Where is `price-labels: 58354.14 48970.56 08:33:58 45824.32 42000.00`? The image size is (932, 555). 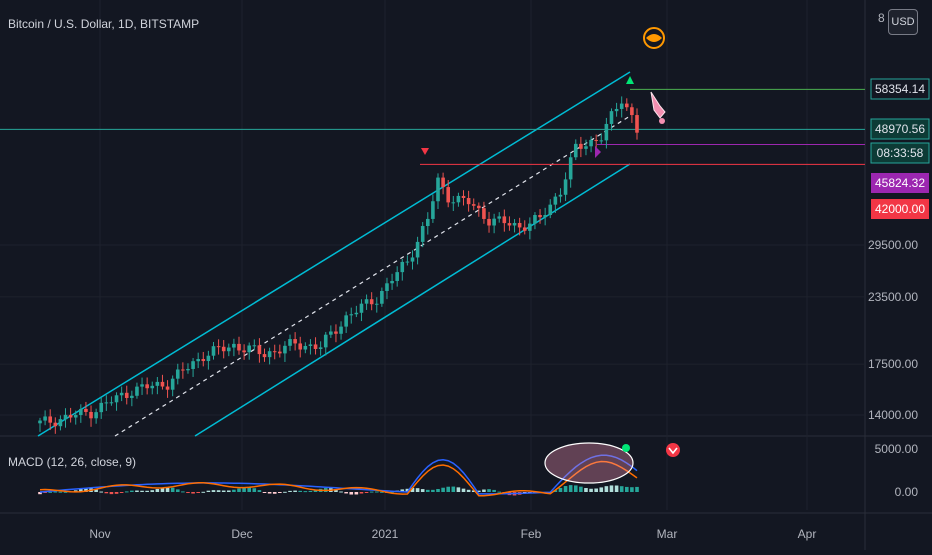
price-labels: 58354.14 48970.56 08:33:58 45824.32 42000.00 is located at coordinates (900, 148).